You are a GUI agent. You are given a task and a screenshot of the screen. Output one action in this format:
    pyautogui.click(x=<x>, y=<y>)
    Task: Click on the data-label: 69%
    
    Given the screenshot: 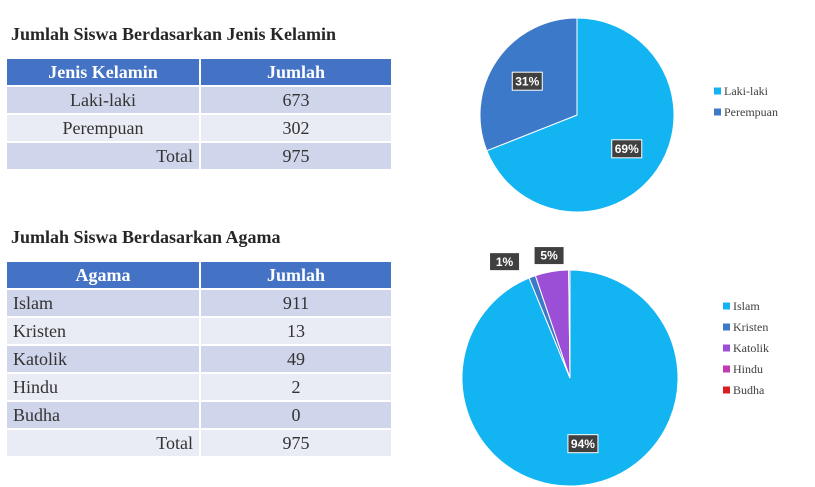 What is the action you would take?
    pyautogui.click(x=627, y=149)
    